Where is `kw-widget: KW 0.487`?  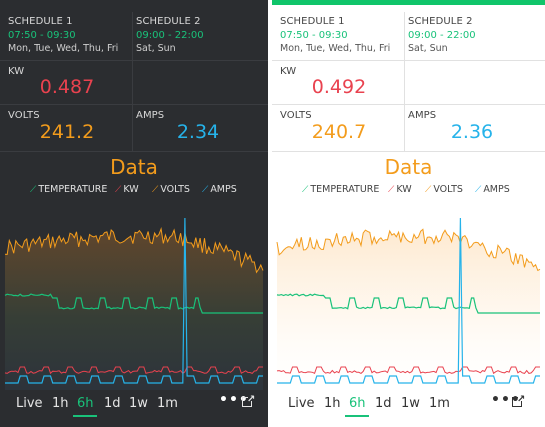
kw-widget: KW 0.487 is located at coordinates (67, 79).